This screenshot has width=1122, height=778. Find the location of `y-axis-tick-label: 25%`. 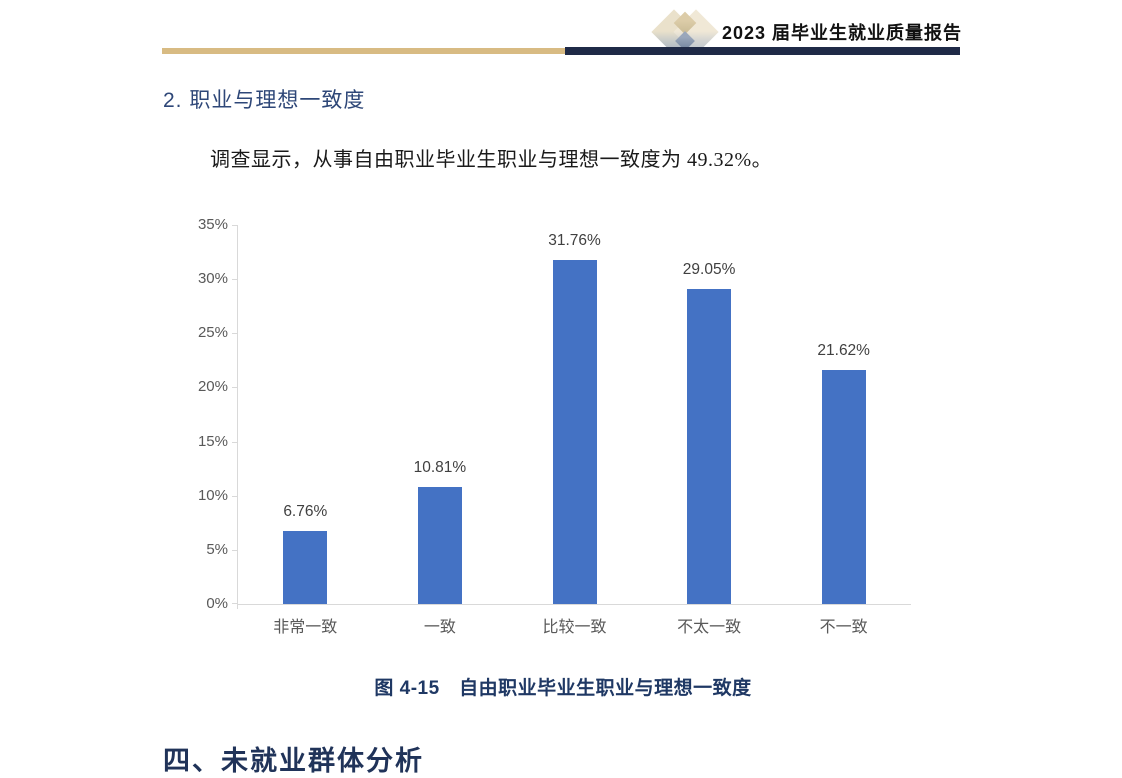

y-axis-tick-label: 25% is located at coordinates (212, 333).